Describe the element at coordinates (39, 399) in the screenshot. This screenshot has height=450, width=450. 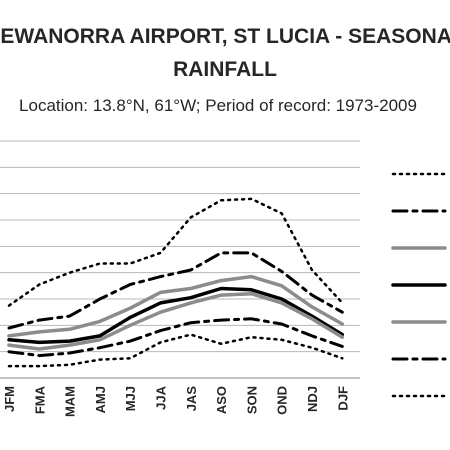
I see `x-tick-label: FMA` at that location.